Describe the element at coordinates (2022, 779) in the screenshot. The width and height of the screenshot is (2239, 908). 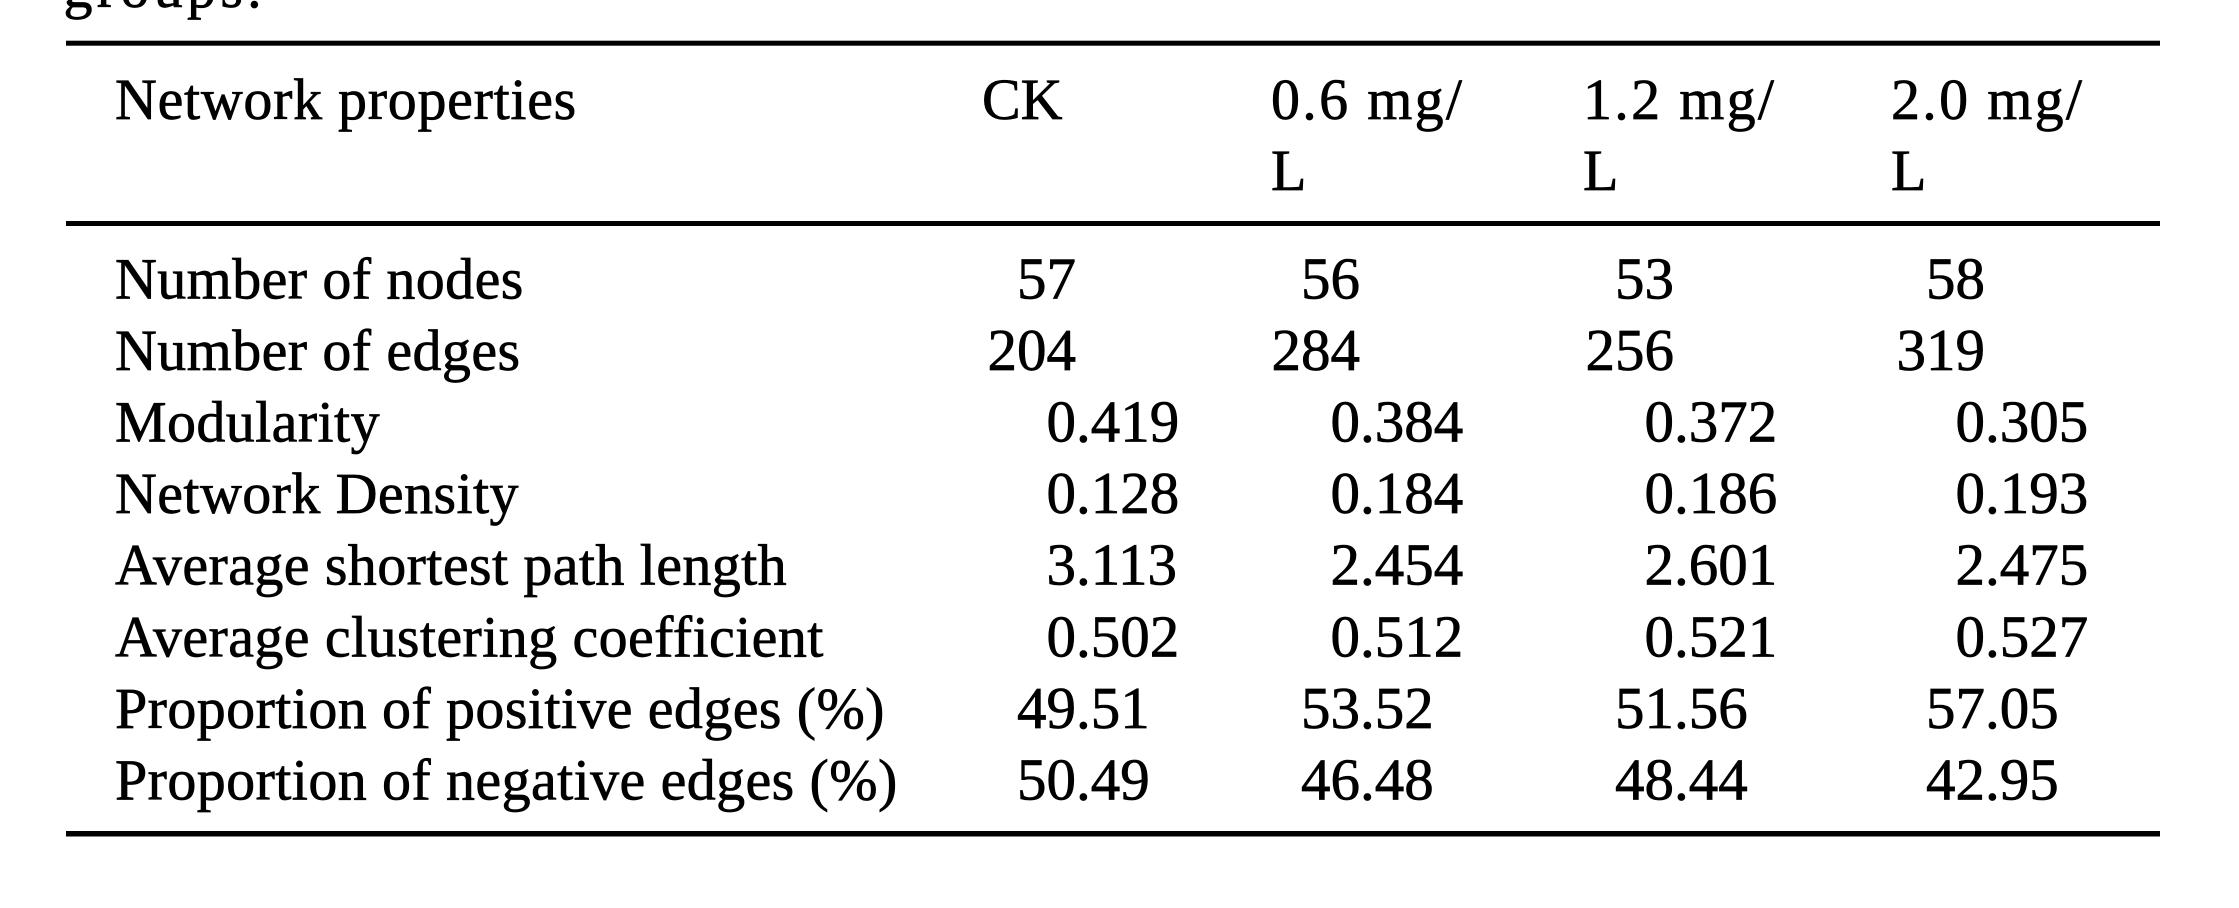
I see `svg-text: .95` at that location.